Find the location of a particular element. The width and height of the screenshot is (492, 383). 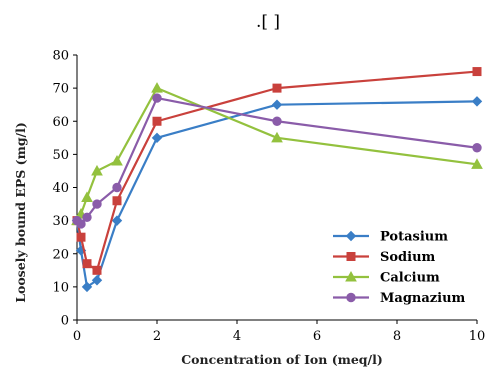

y-tick-label: 50 is located at coordinates (60, 155).